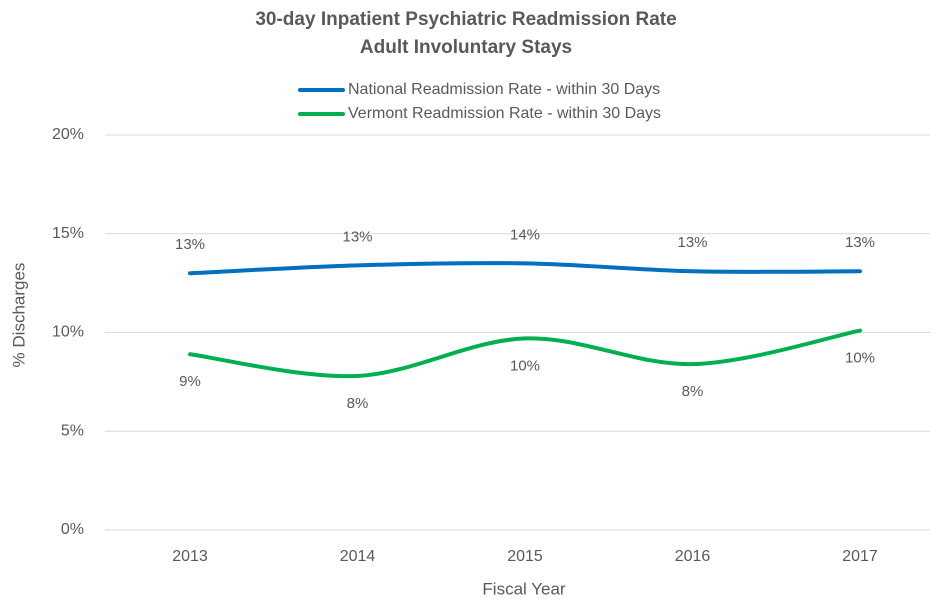  I want to click on y-tick-label: 20%, so click(68, 134).